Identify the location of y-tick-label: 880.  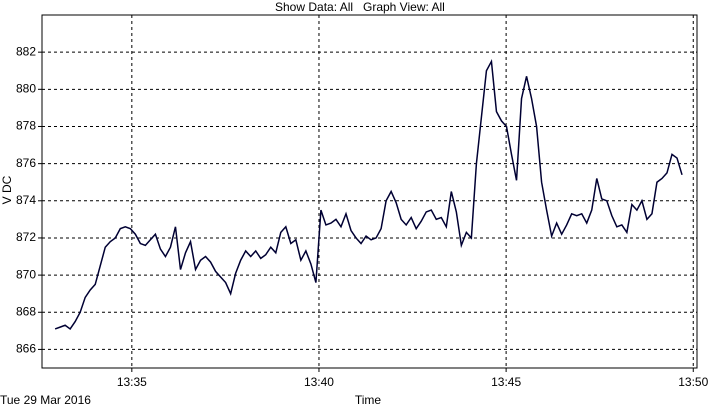
(26, 88).